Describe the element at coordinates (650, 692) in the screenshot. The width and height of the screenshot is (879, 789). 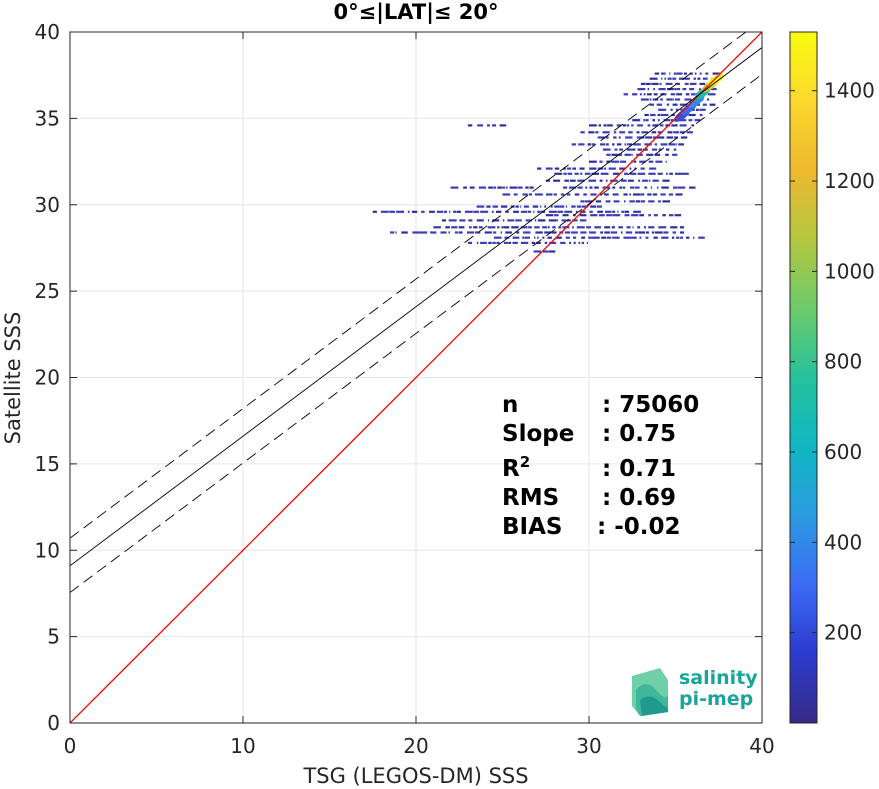
I see `wave-logo-icon` at that location.